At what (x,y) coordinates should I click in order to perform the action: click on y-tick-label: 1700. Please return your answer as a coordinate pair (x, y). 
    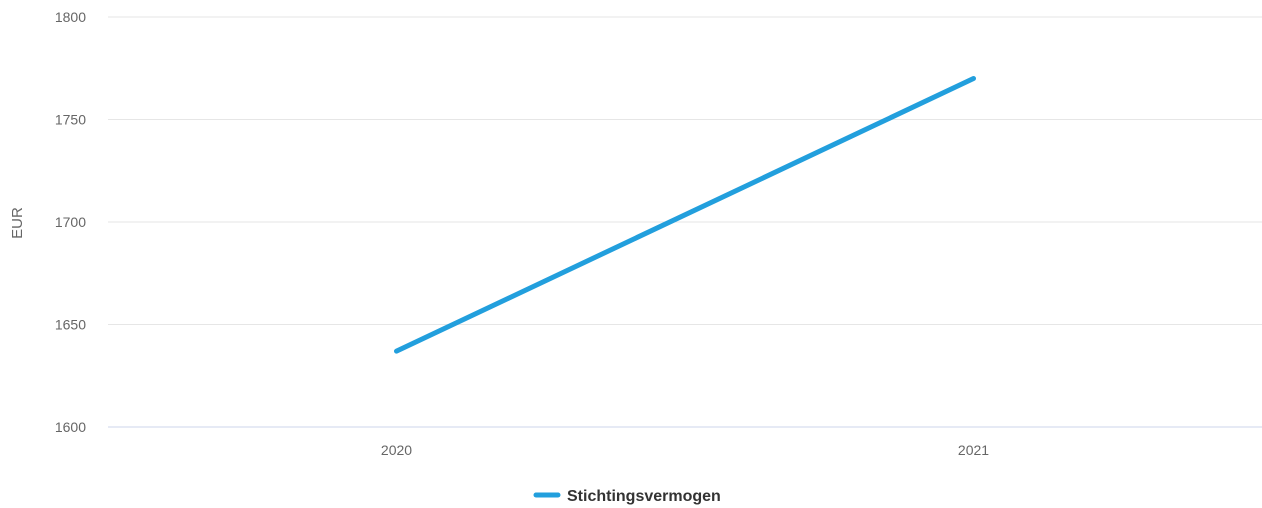
    Looking at the image, I should click on (70, 222).